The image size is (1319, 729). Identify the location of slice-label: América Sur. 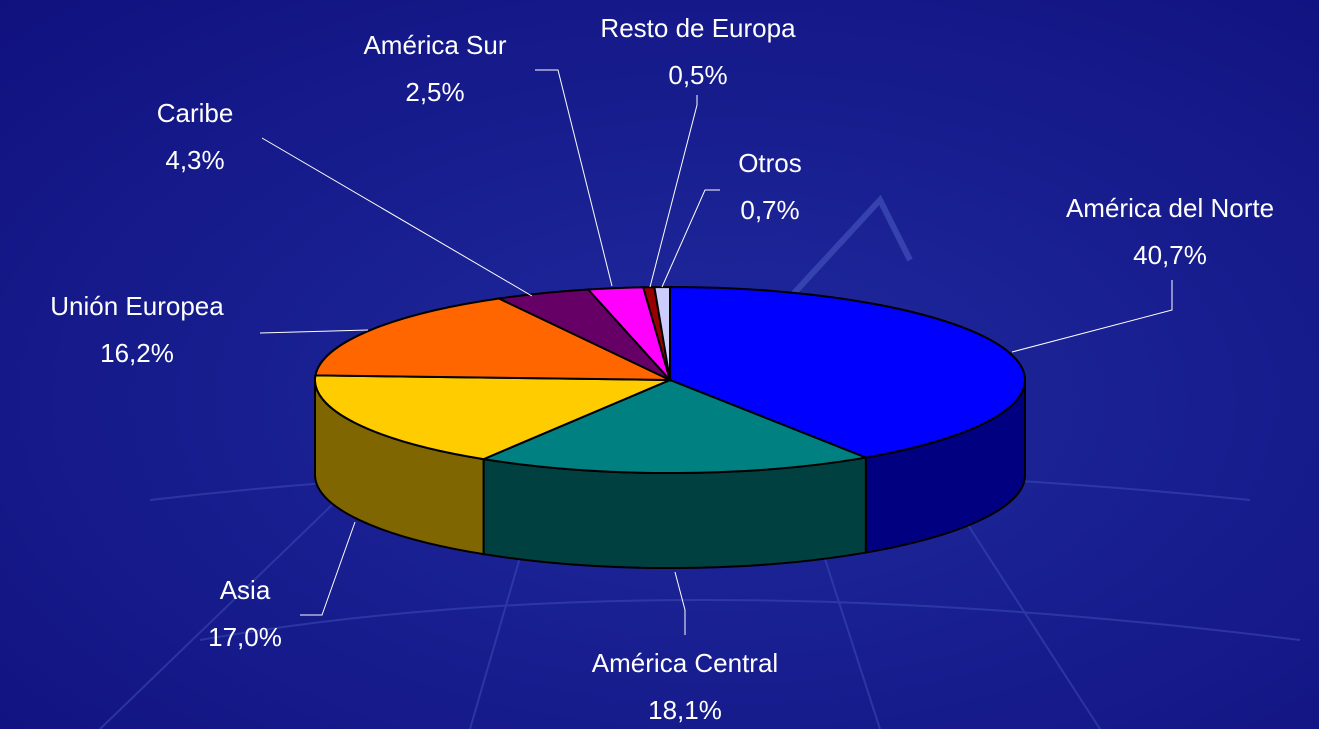
(434, 45).